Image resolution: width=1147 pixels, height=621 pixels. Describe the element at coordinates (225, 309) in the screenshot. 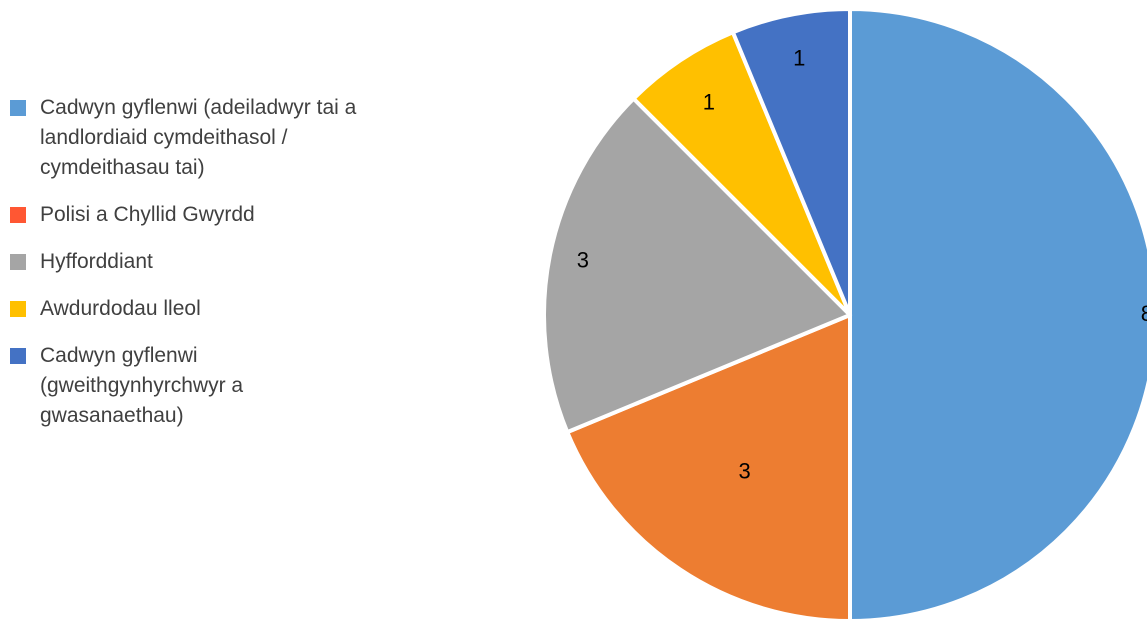

I see `legend-item-awdurdodau-lleol: Awdurdodau lleol` at that location.